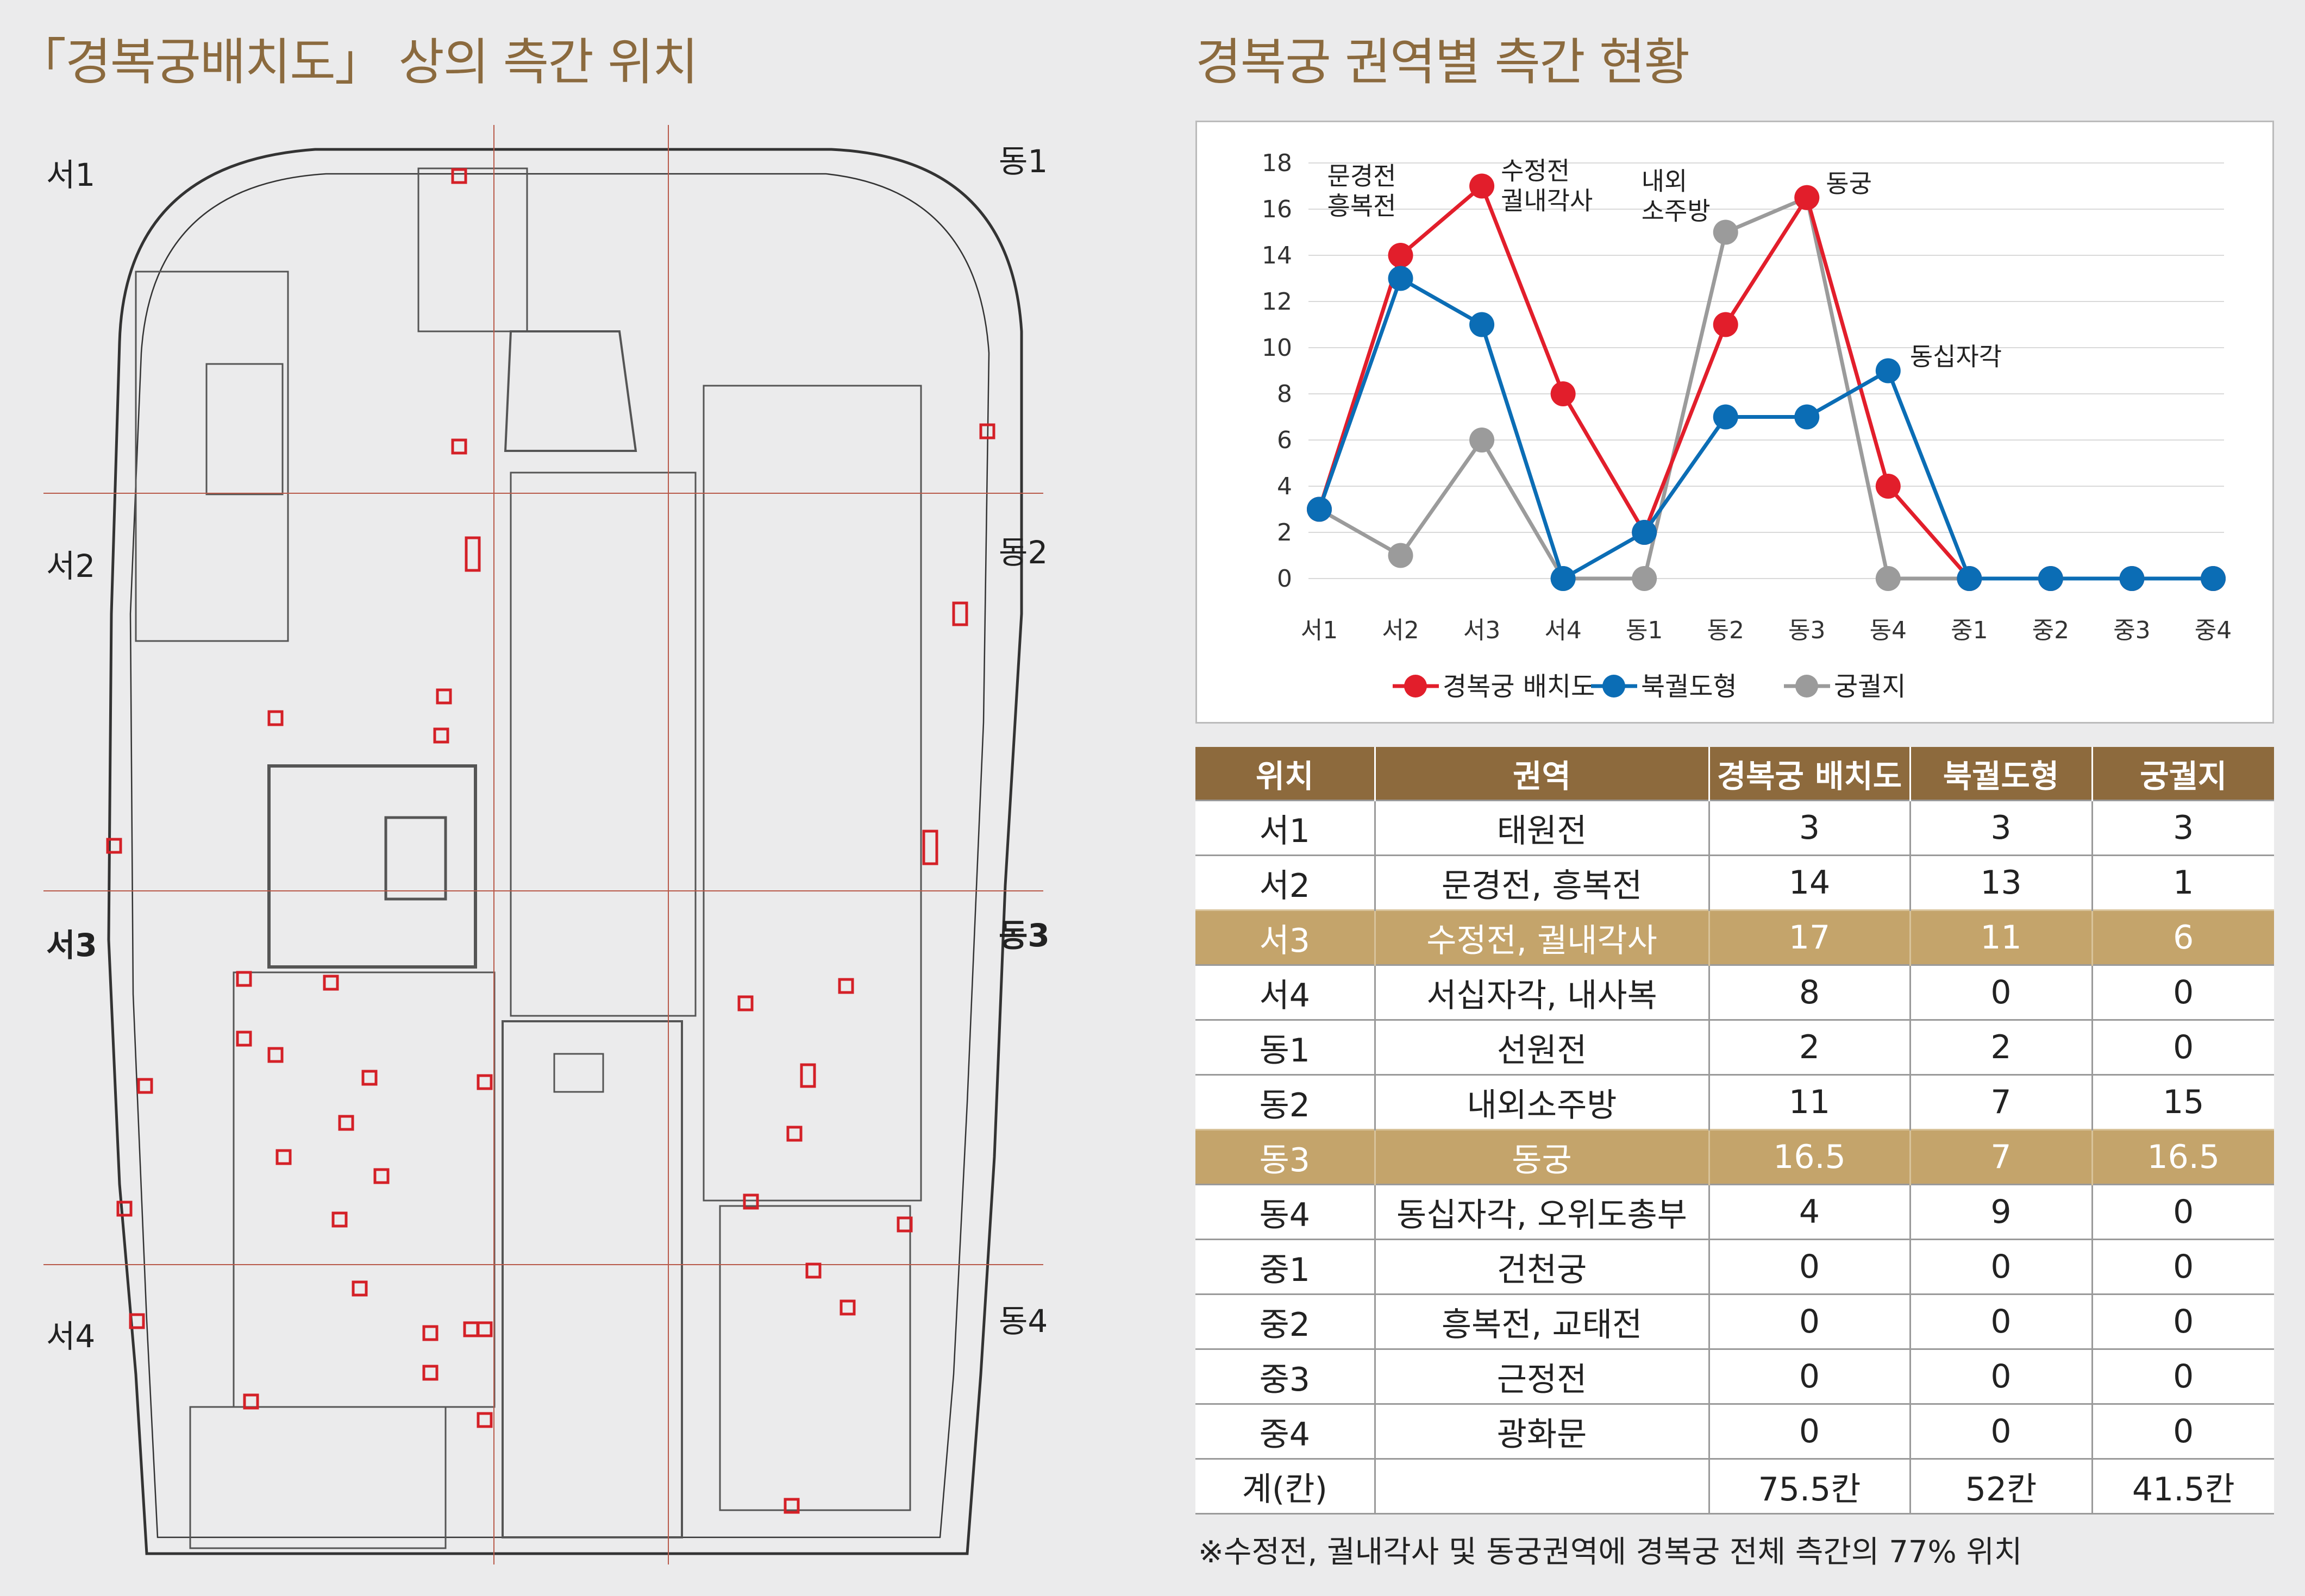  Describe the element at coordinates (1542, 1267) in the screenshot. I see `table-cell: 건천궁` at that location.